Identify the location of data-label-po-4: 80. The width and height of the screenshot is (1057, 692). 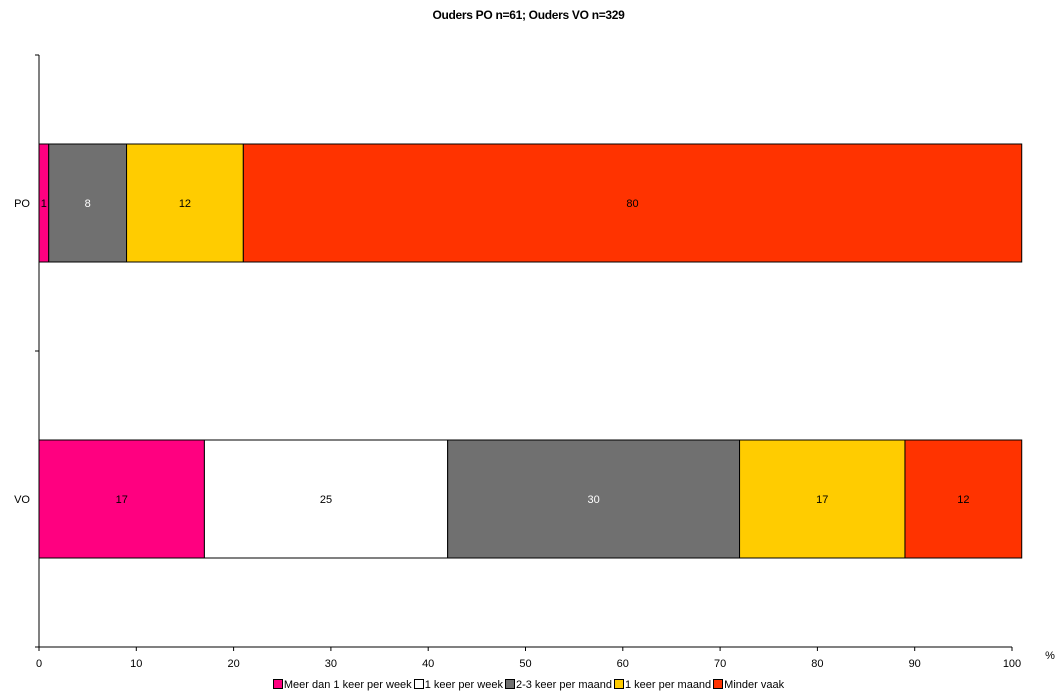
(632, 204).